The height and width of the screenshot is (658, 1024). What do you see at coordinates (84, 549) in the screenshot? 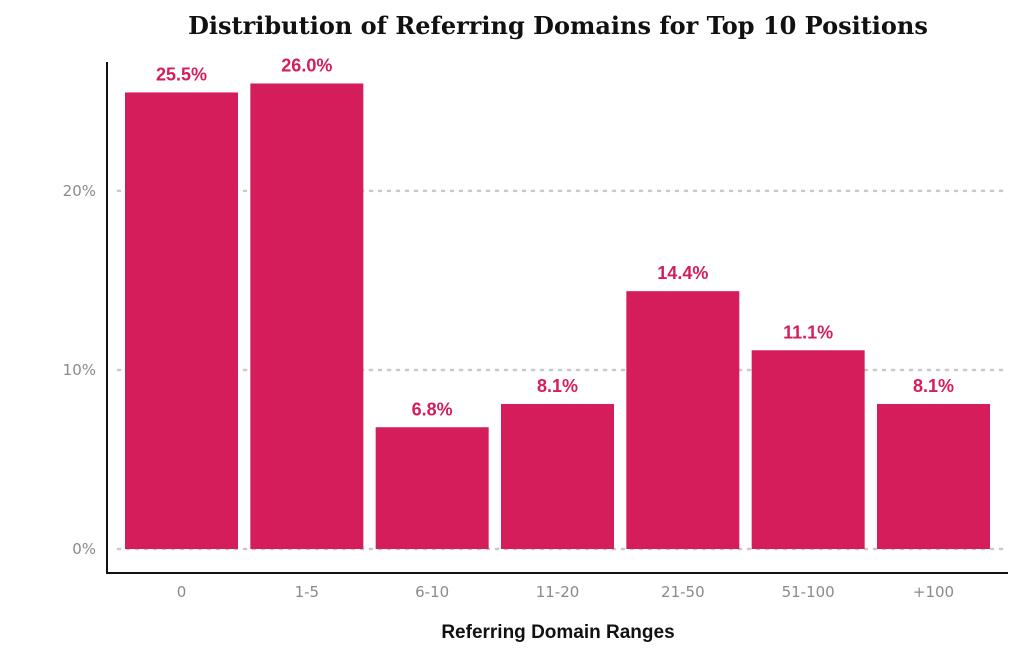
I see `y-tick-label: 0%` at bounding box center [84, 549].